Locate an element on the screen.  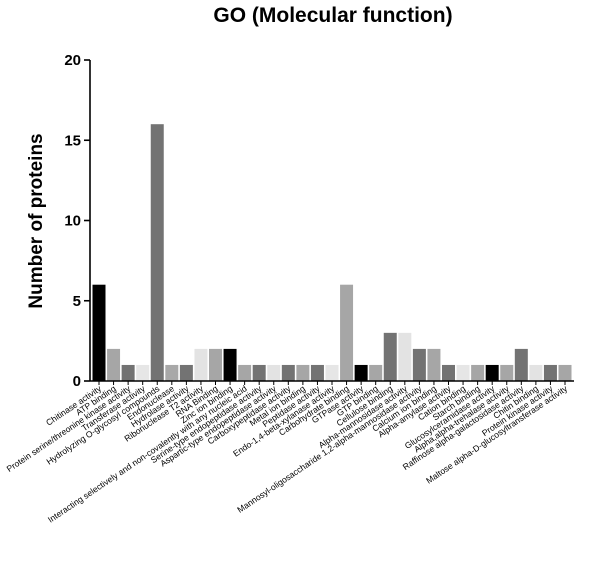
y-tick-label: 15 is located at coordinates (72, 140).